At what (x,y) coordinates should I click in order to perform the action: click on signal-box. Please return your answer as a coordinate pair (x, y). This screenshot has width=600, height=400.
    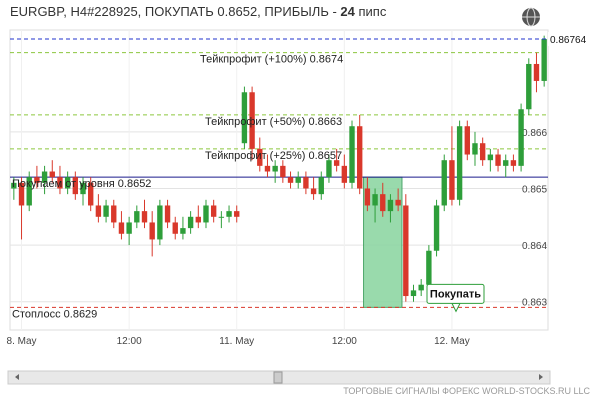
    Looking at the image, I should click on (455, 293).